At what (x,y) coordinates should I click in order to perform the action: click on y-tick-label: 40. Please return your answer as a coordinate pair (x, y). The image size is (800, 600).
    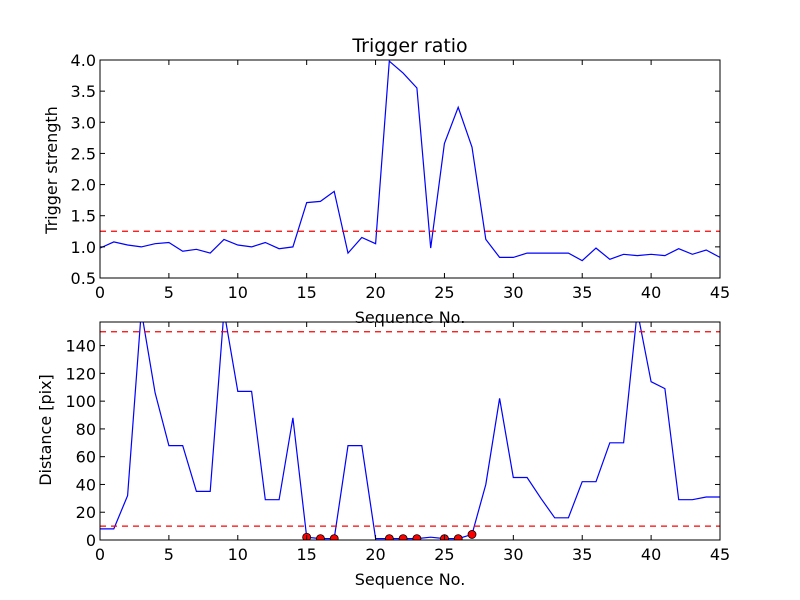
    Looking at the image, I should click on (86, 484).